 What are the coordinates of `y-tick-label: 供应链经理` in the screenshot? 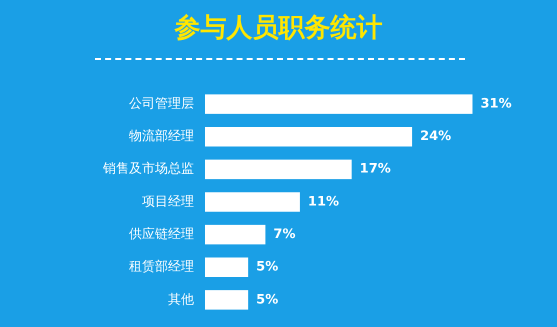 It's located at (161, 234).